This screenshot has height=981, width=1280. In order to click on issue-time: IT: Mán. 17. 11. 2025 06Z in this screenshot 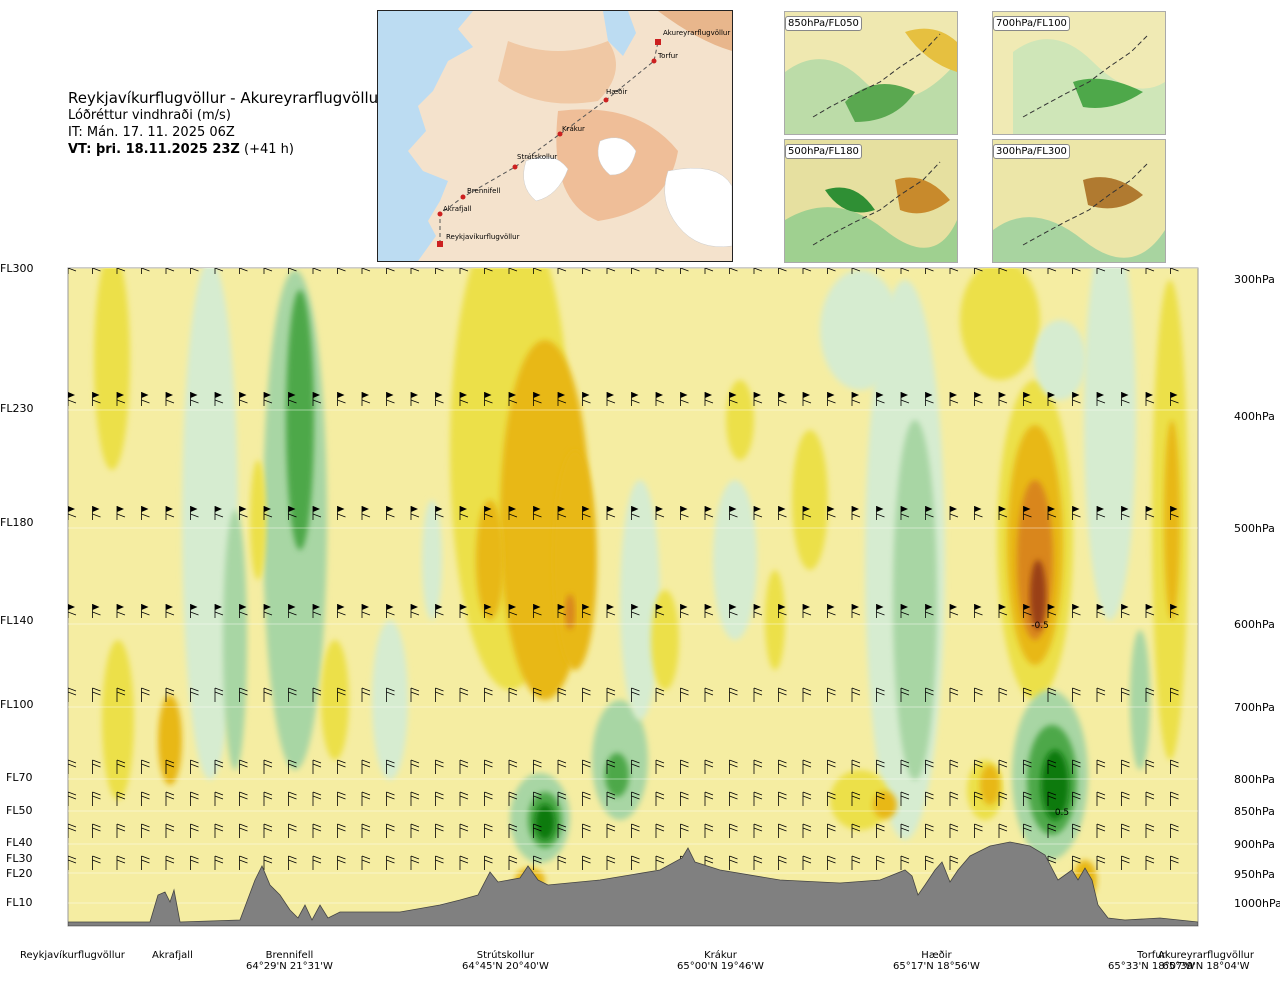, I will do `click(151, 132)`.